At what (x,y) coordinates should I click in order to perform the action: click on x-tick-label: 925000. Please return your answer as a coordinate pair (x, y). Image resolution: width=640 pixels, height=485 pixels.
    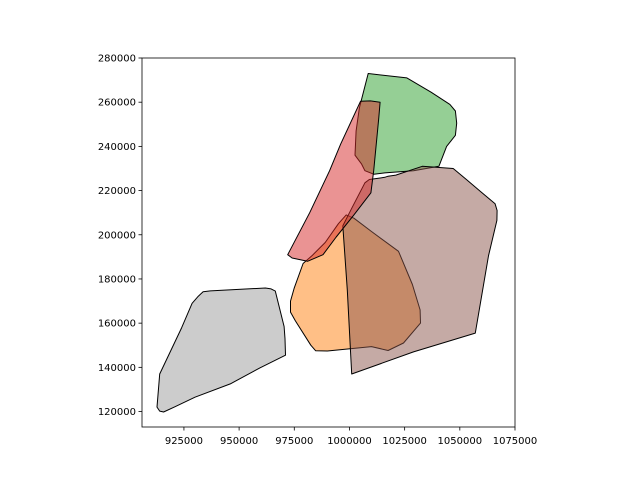
    Looking at the image, I should click on (184, 441).